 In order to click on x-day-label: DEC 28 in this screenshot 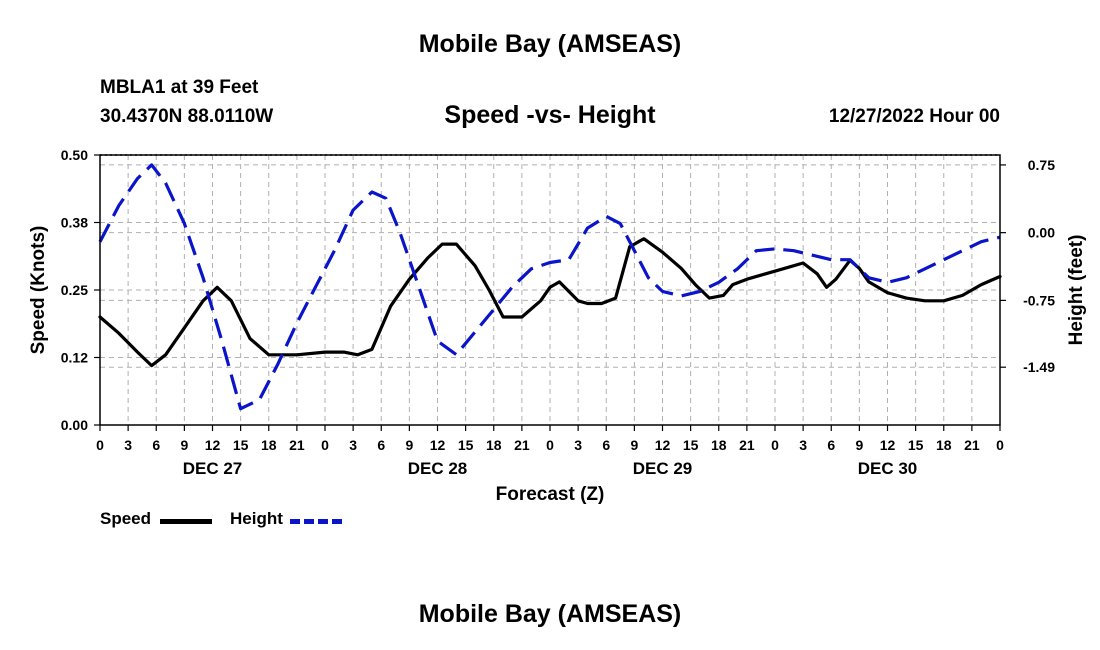, I will do `click(438, 468)`.